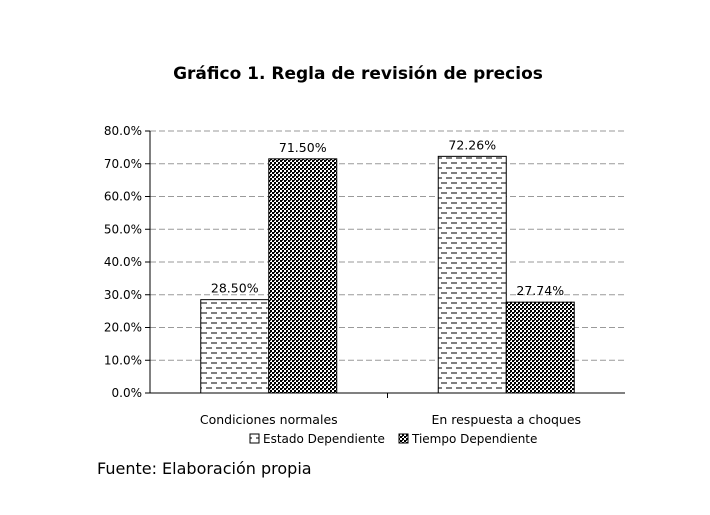  Describe the element at coordinates (123, 164) in the screenshot. I see `y-tick-label: 70.0%` at that location.